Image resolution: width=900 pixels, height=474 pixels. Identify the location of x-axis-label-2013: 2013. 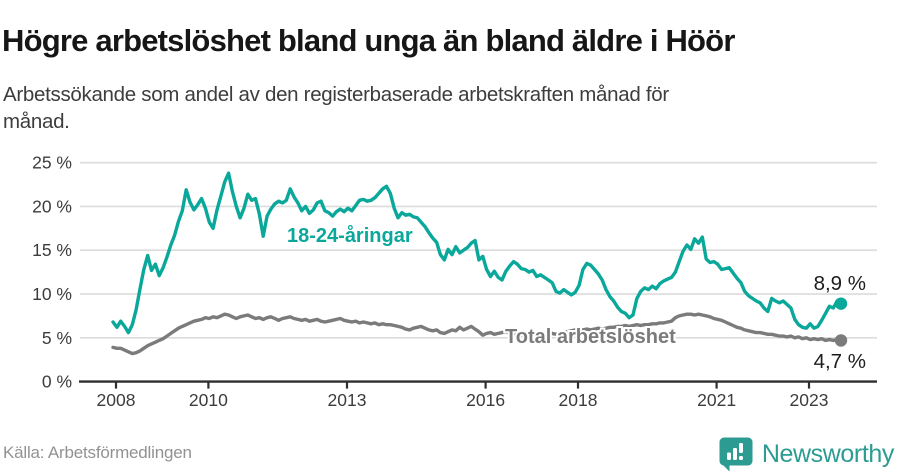
(347, 400).